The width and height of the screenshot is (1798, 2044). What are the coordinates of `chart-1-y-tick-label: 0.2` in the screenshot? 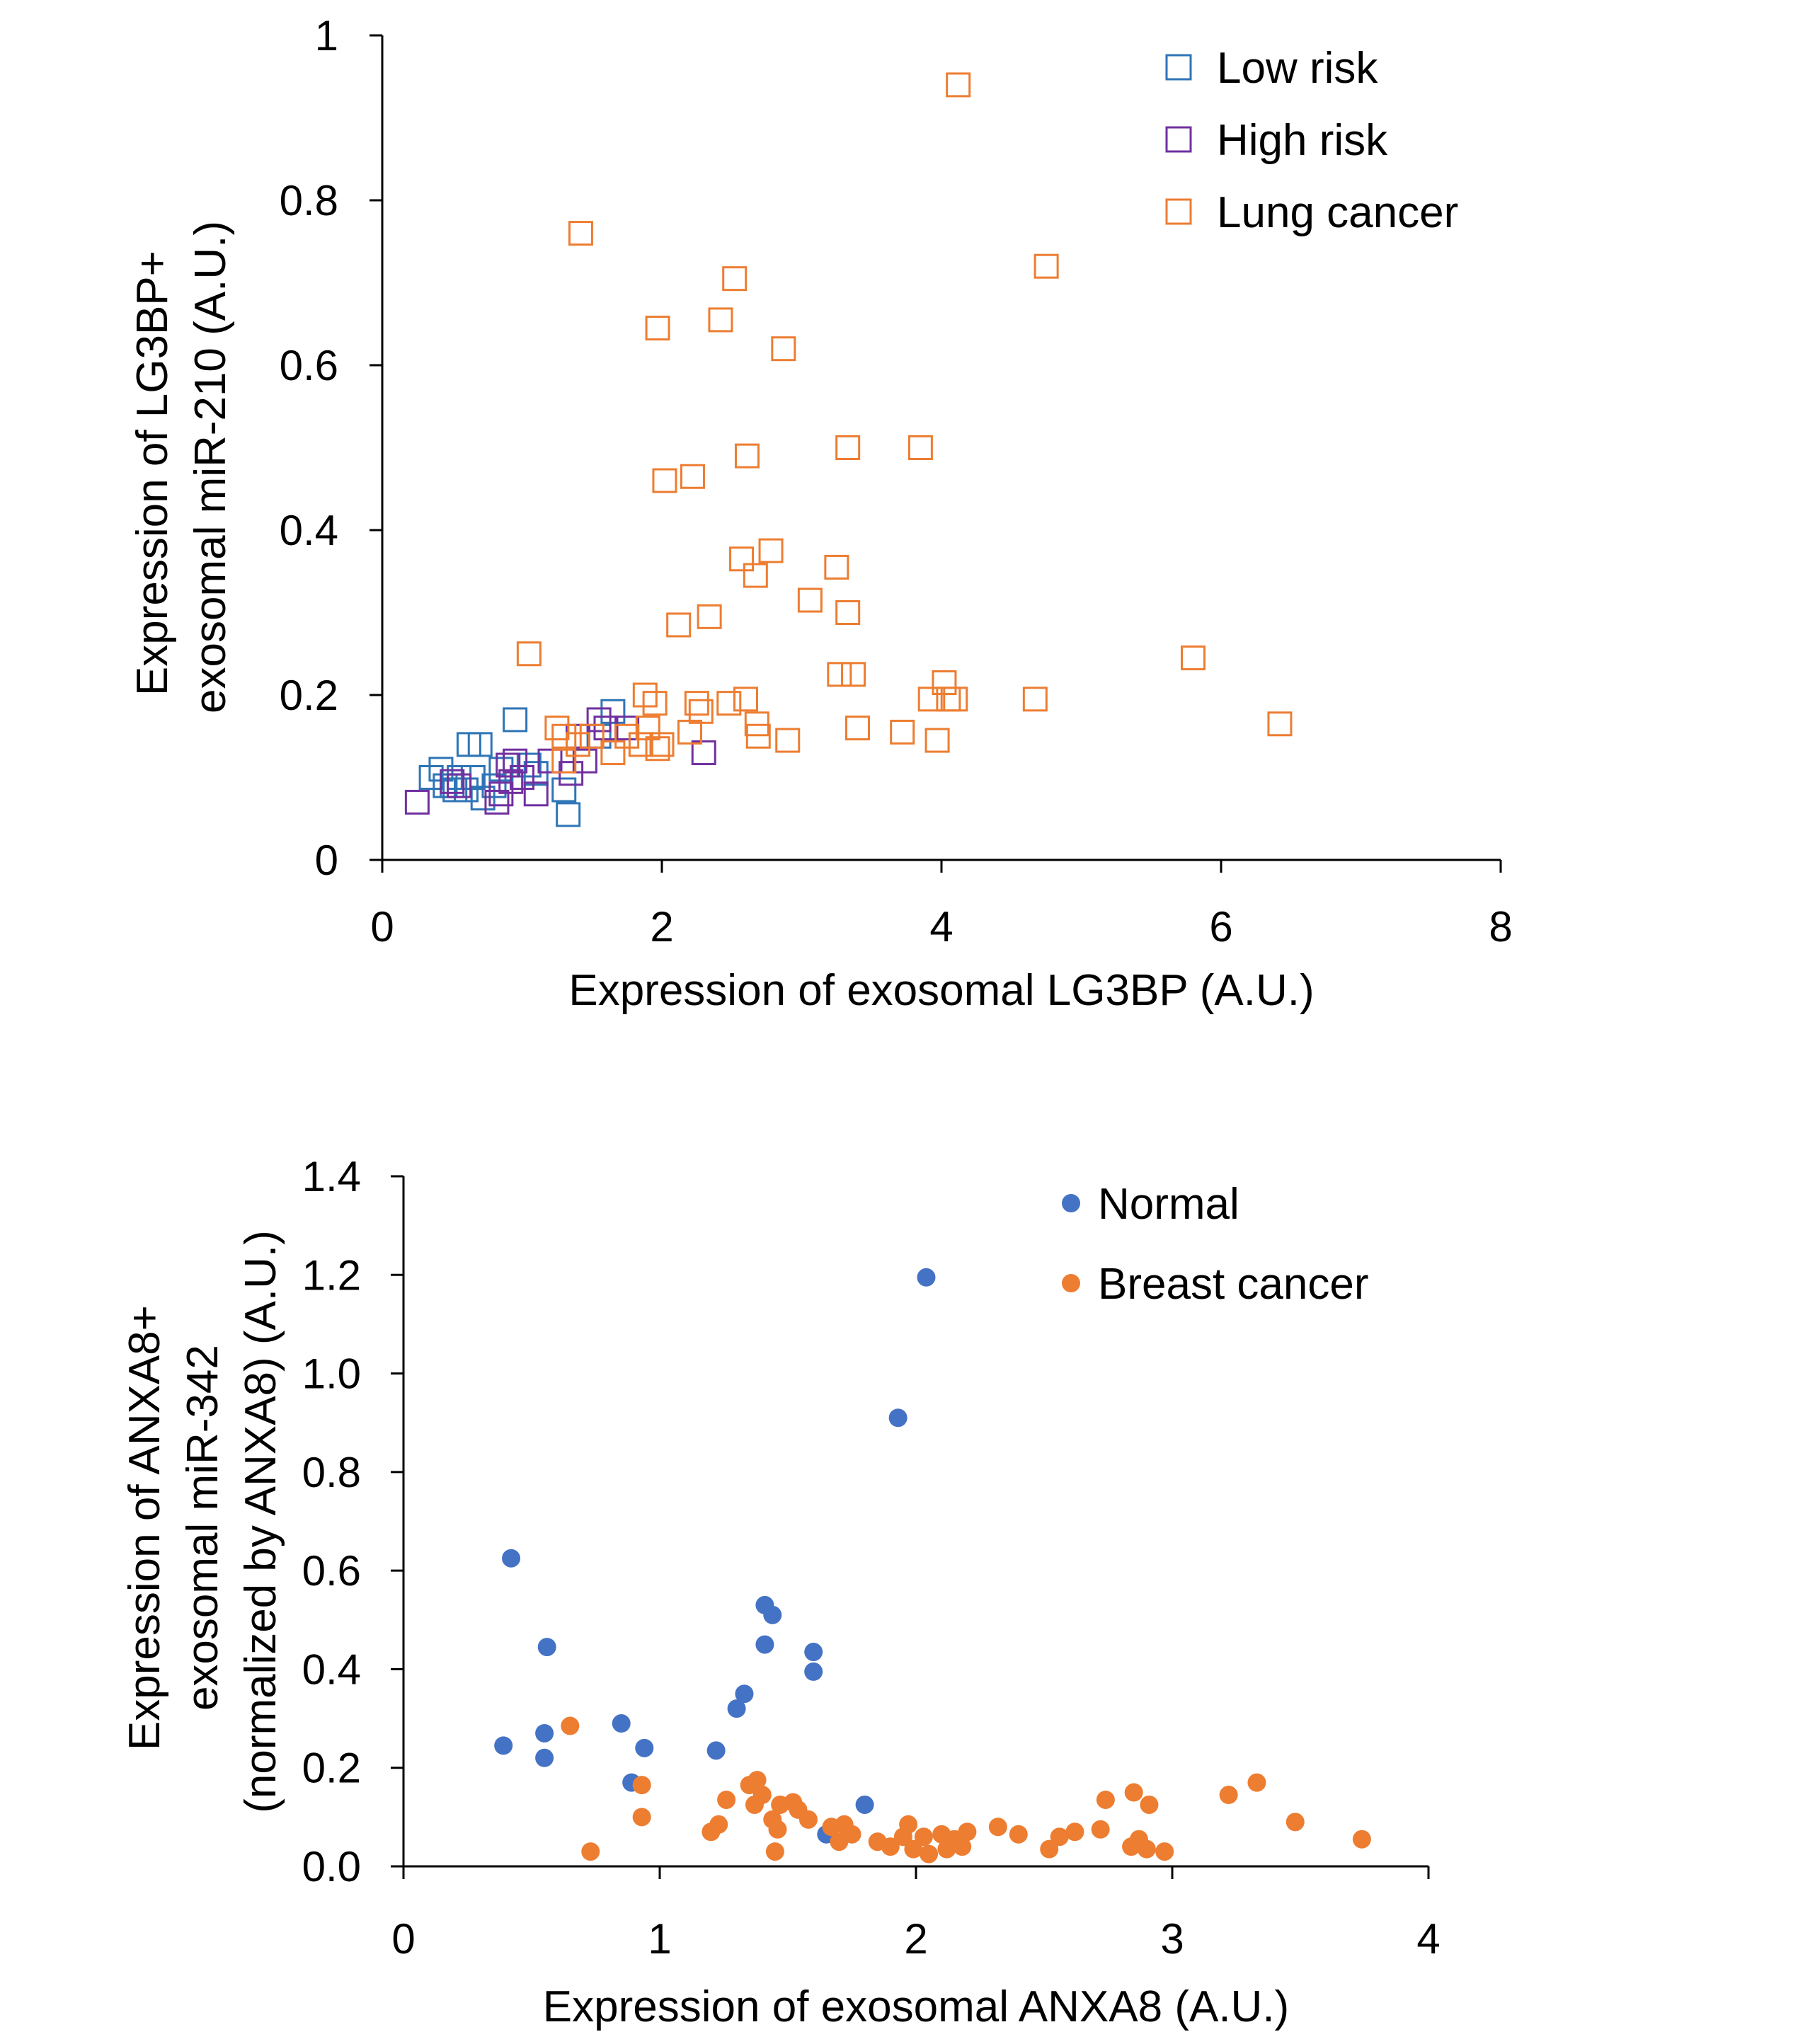 It's located at (309, 696).